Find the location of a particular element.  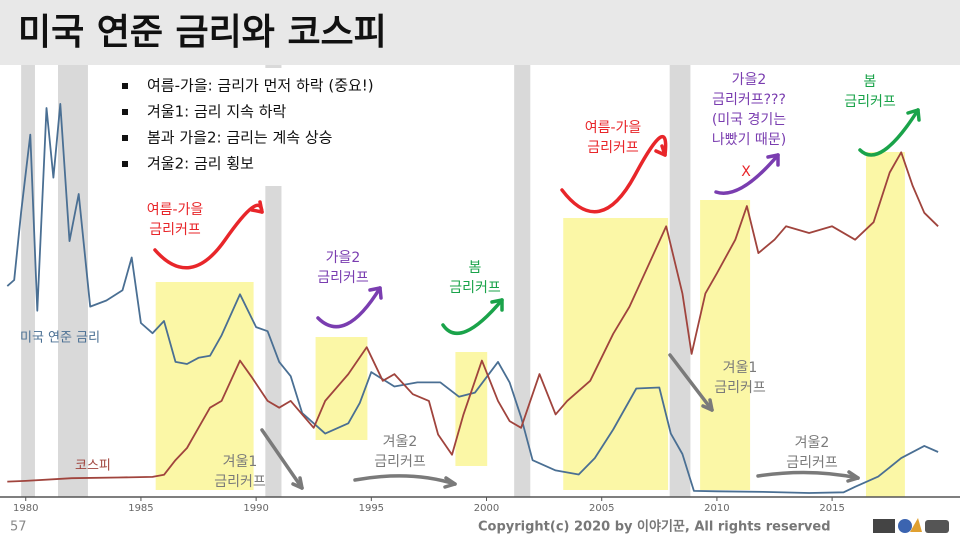

slide-title: 미국 연준 금리와 코스피 is located at coordinates (202, 32).